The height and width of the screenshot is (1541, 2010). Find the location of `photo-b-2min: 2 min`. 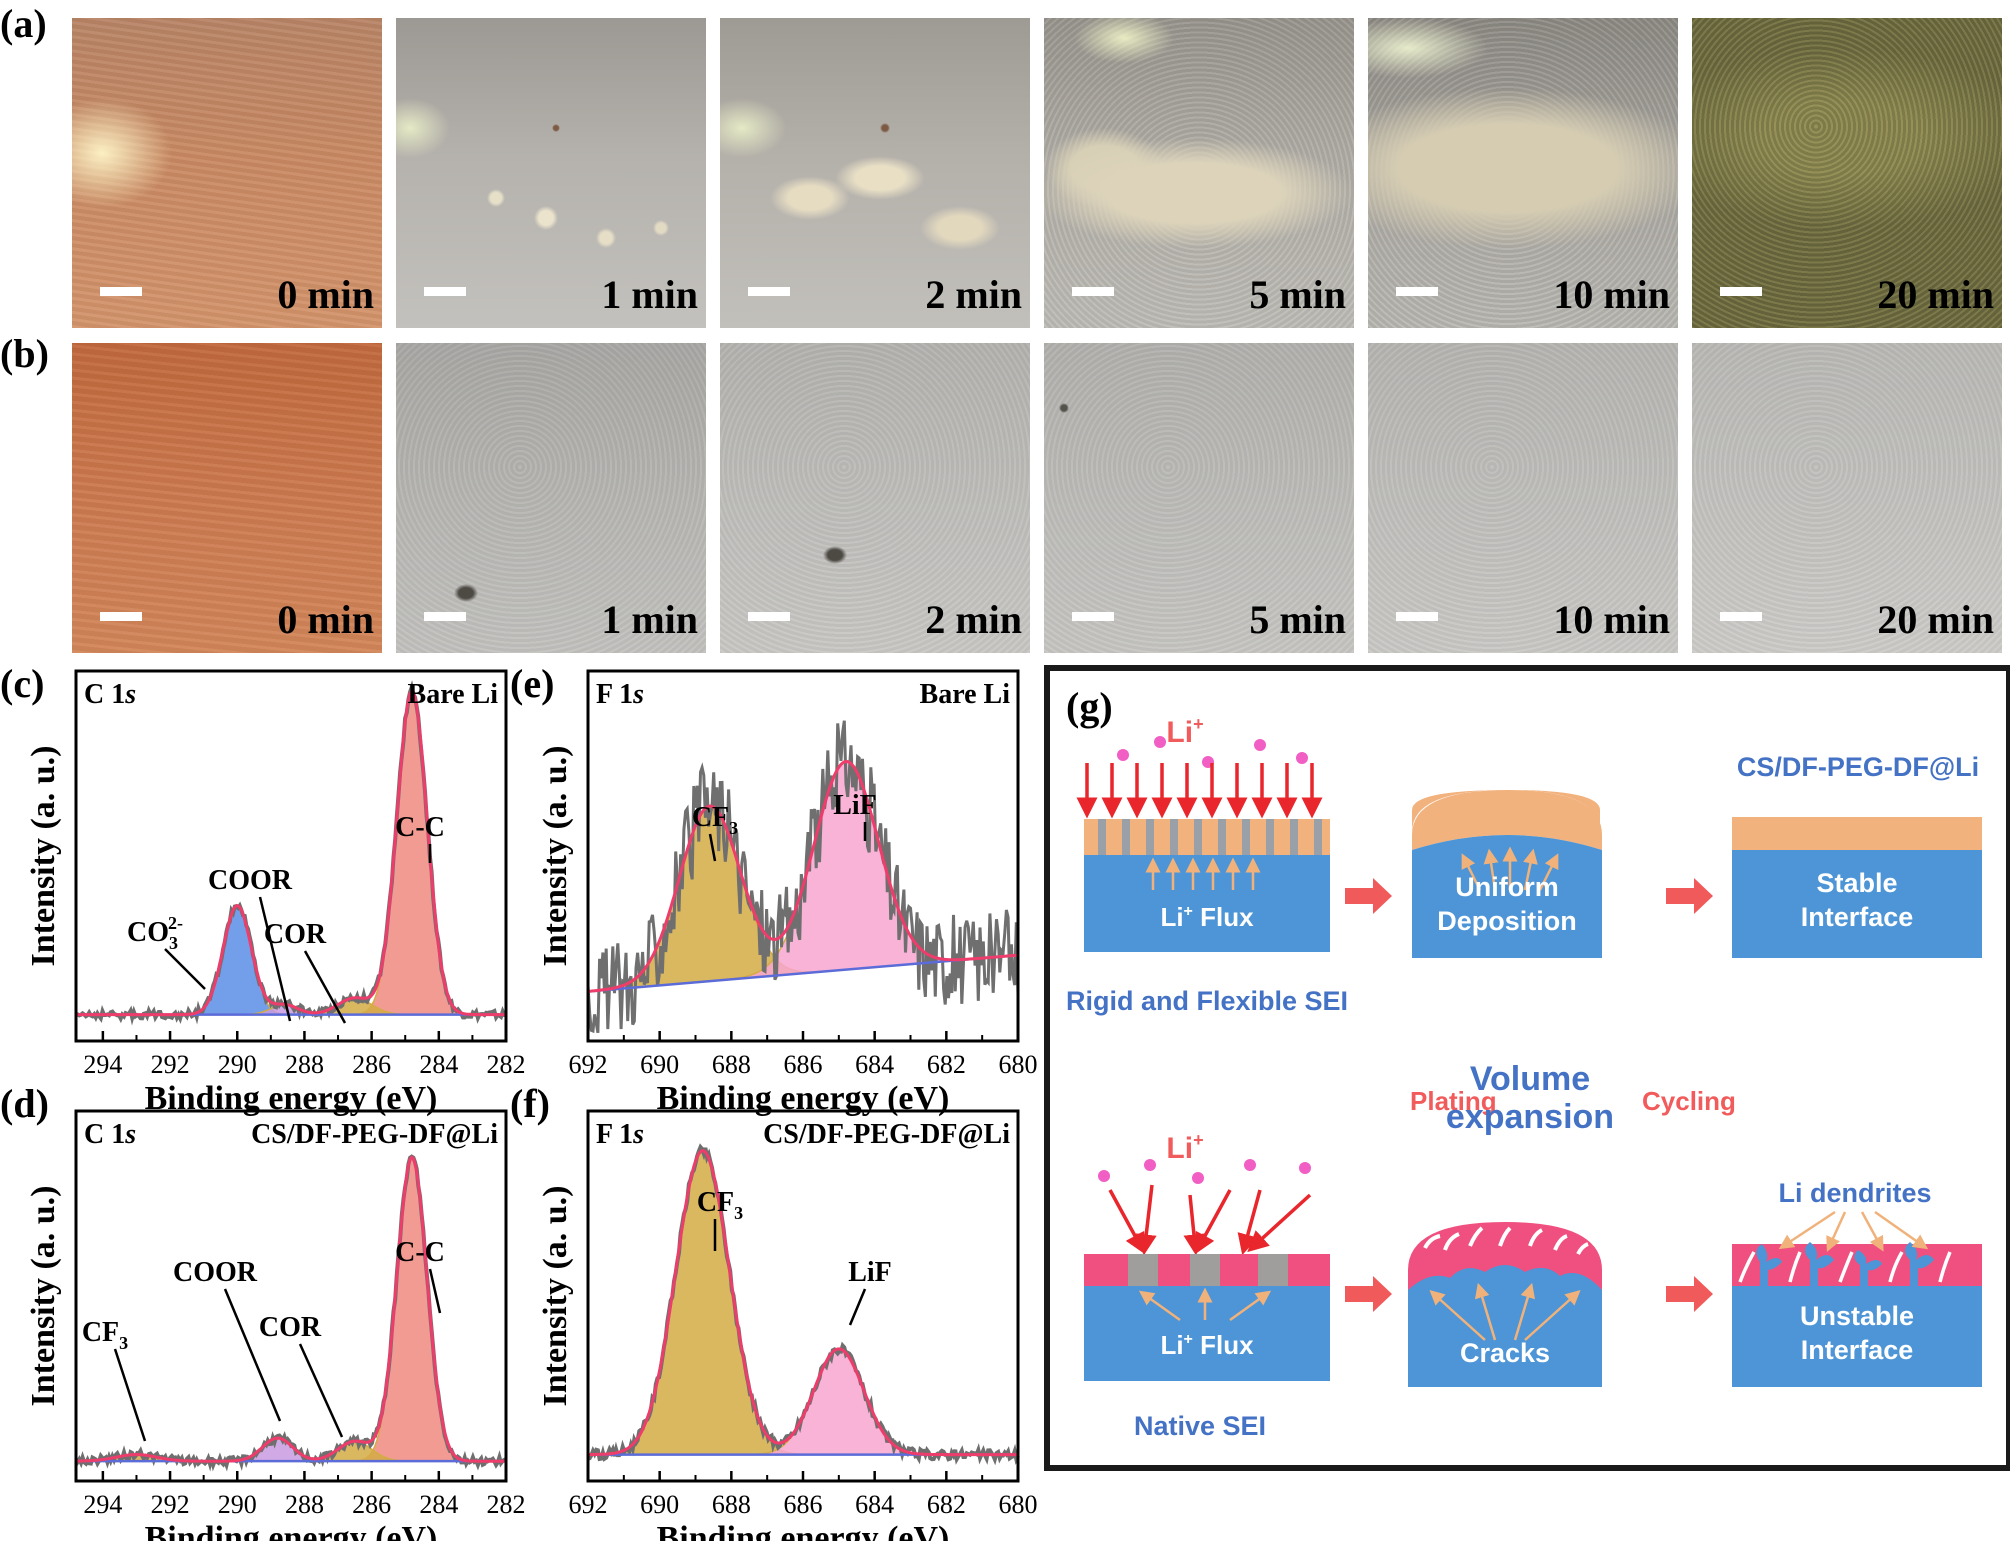

photo-b-2min: 2 min is located at coordinates (875, 498).